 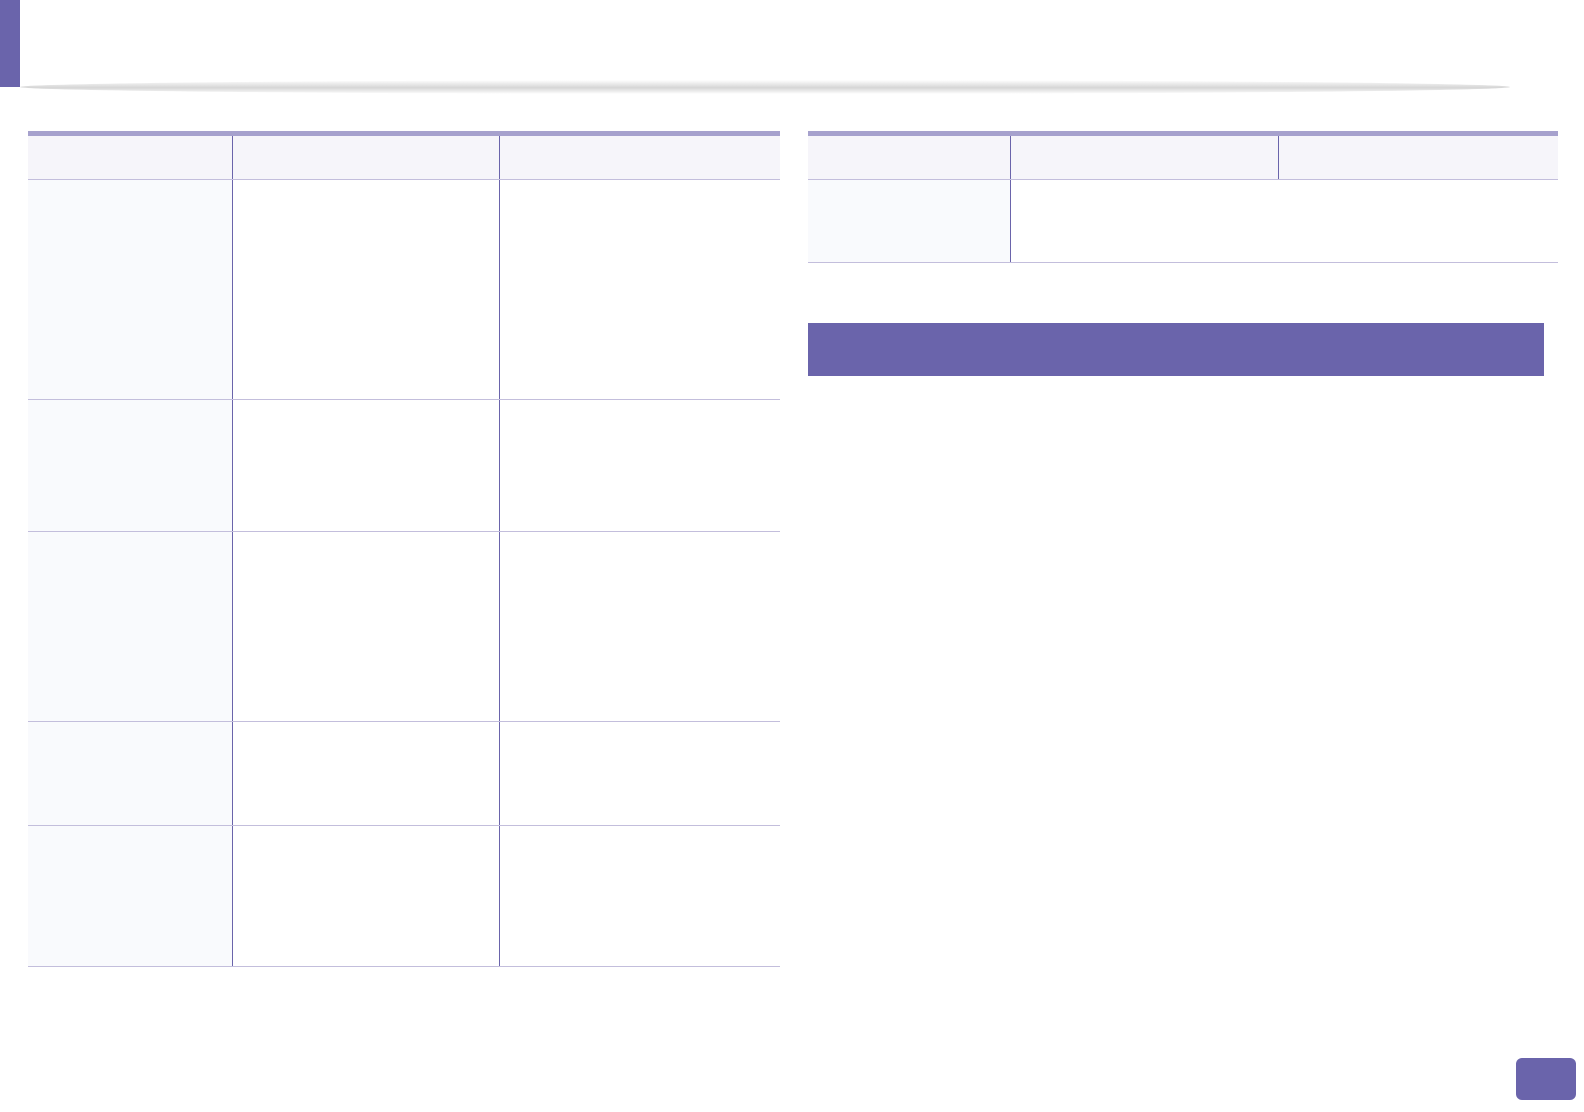 I want to click on section-heading-bar, so click(x=1176, y=349).